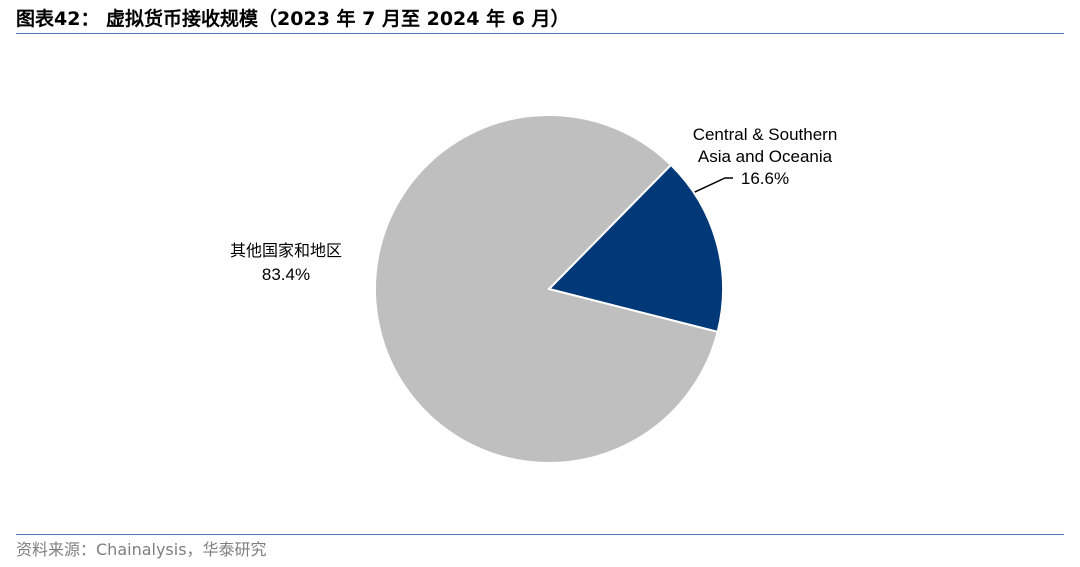 This screenshot has width=1080, height=567. I want to click on chart-title: 图表42： 虚拟货币接收规模（2023 年 7 月至 2024 年 6 月）, so click(293, 19).